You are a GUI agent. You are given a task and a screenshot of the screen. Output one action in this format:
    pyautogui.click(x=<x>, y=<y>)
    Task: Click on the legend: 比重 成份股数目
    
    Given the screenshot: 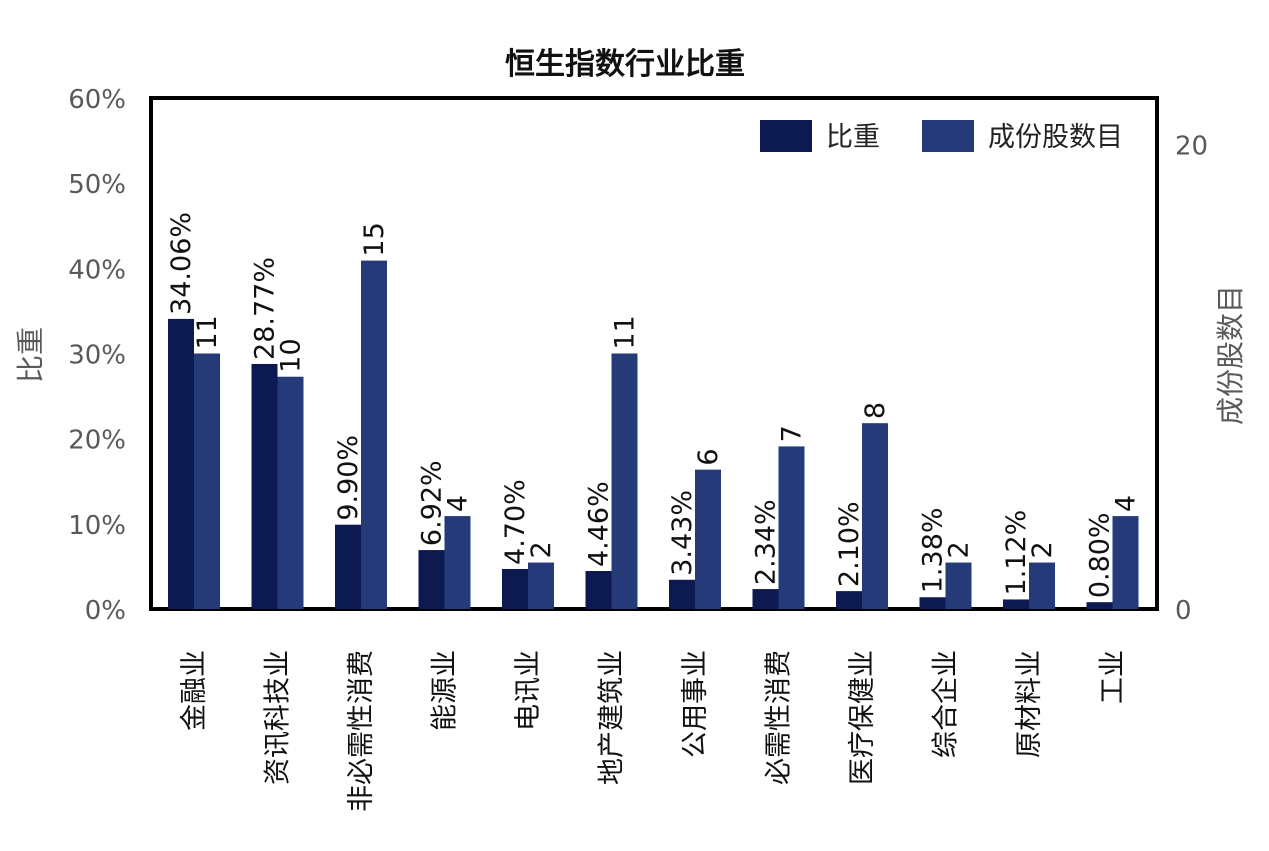 What is the action you would take?
    pyautogui.click(x=941, y=136)
    